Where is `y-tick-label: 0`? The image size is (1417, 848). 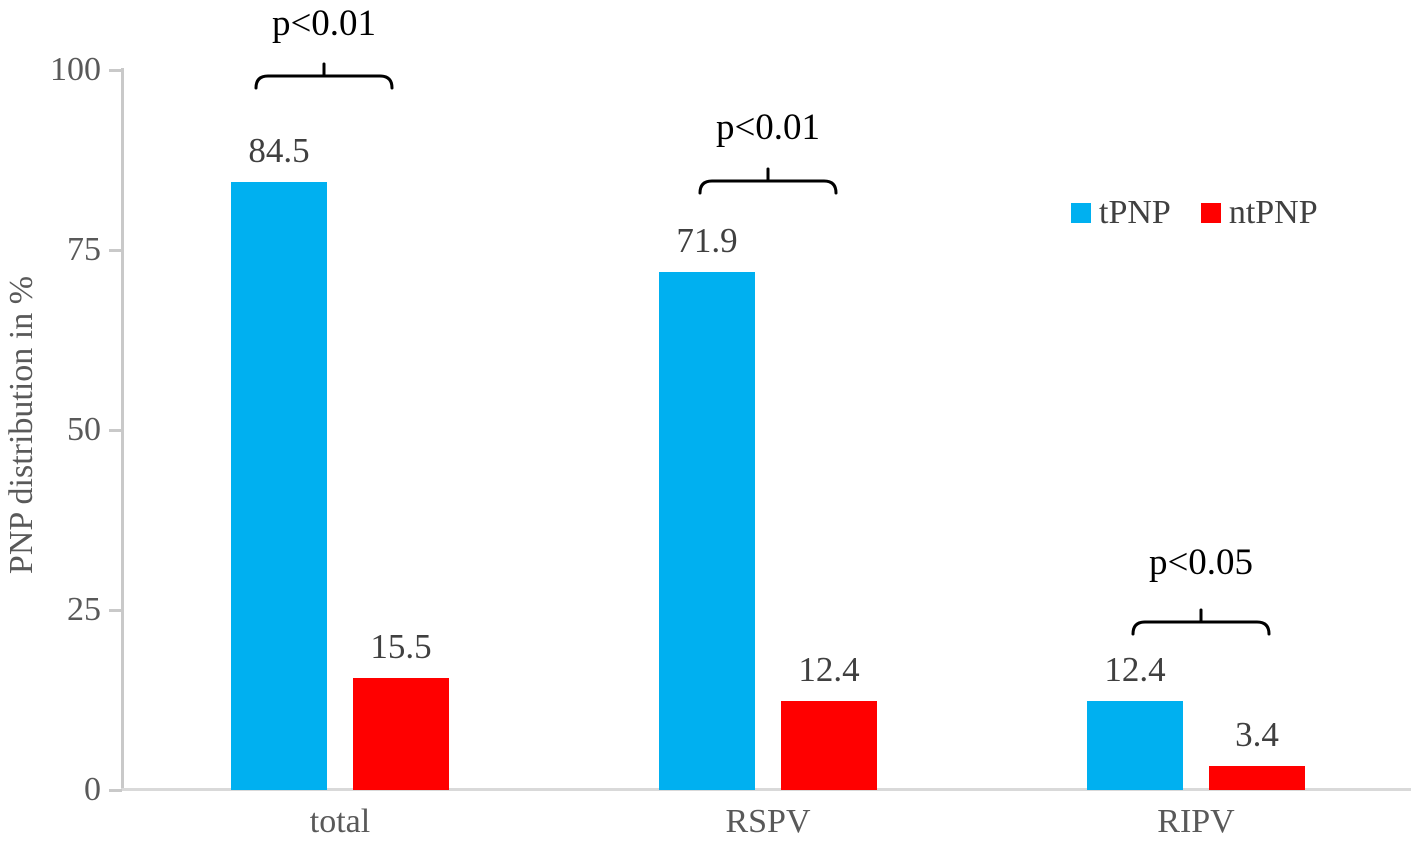 y-tick-label: 0 is located at coordinates (92, 789).